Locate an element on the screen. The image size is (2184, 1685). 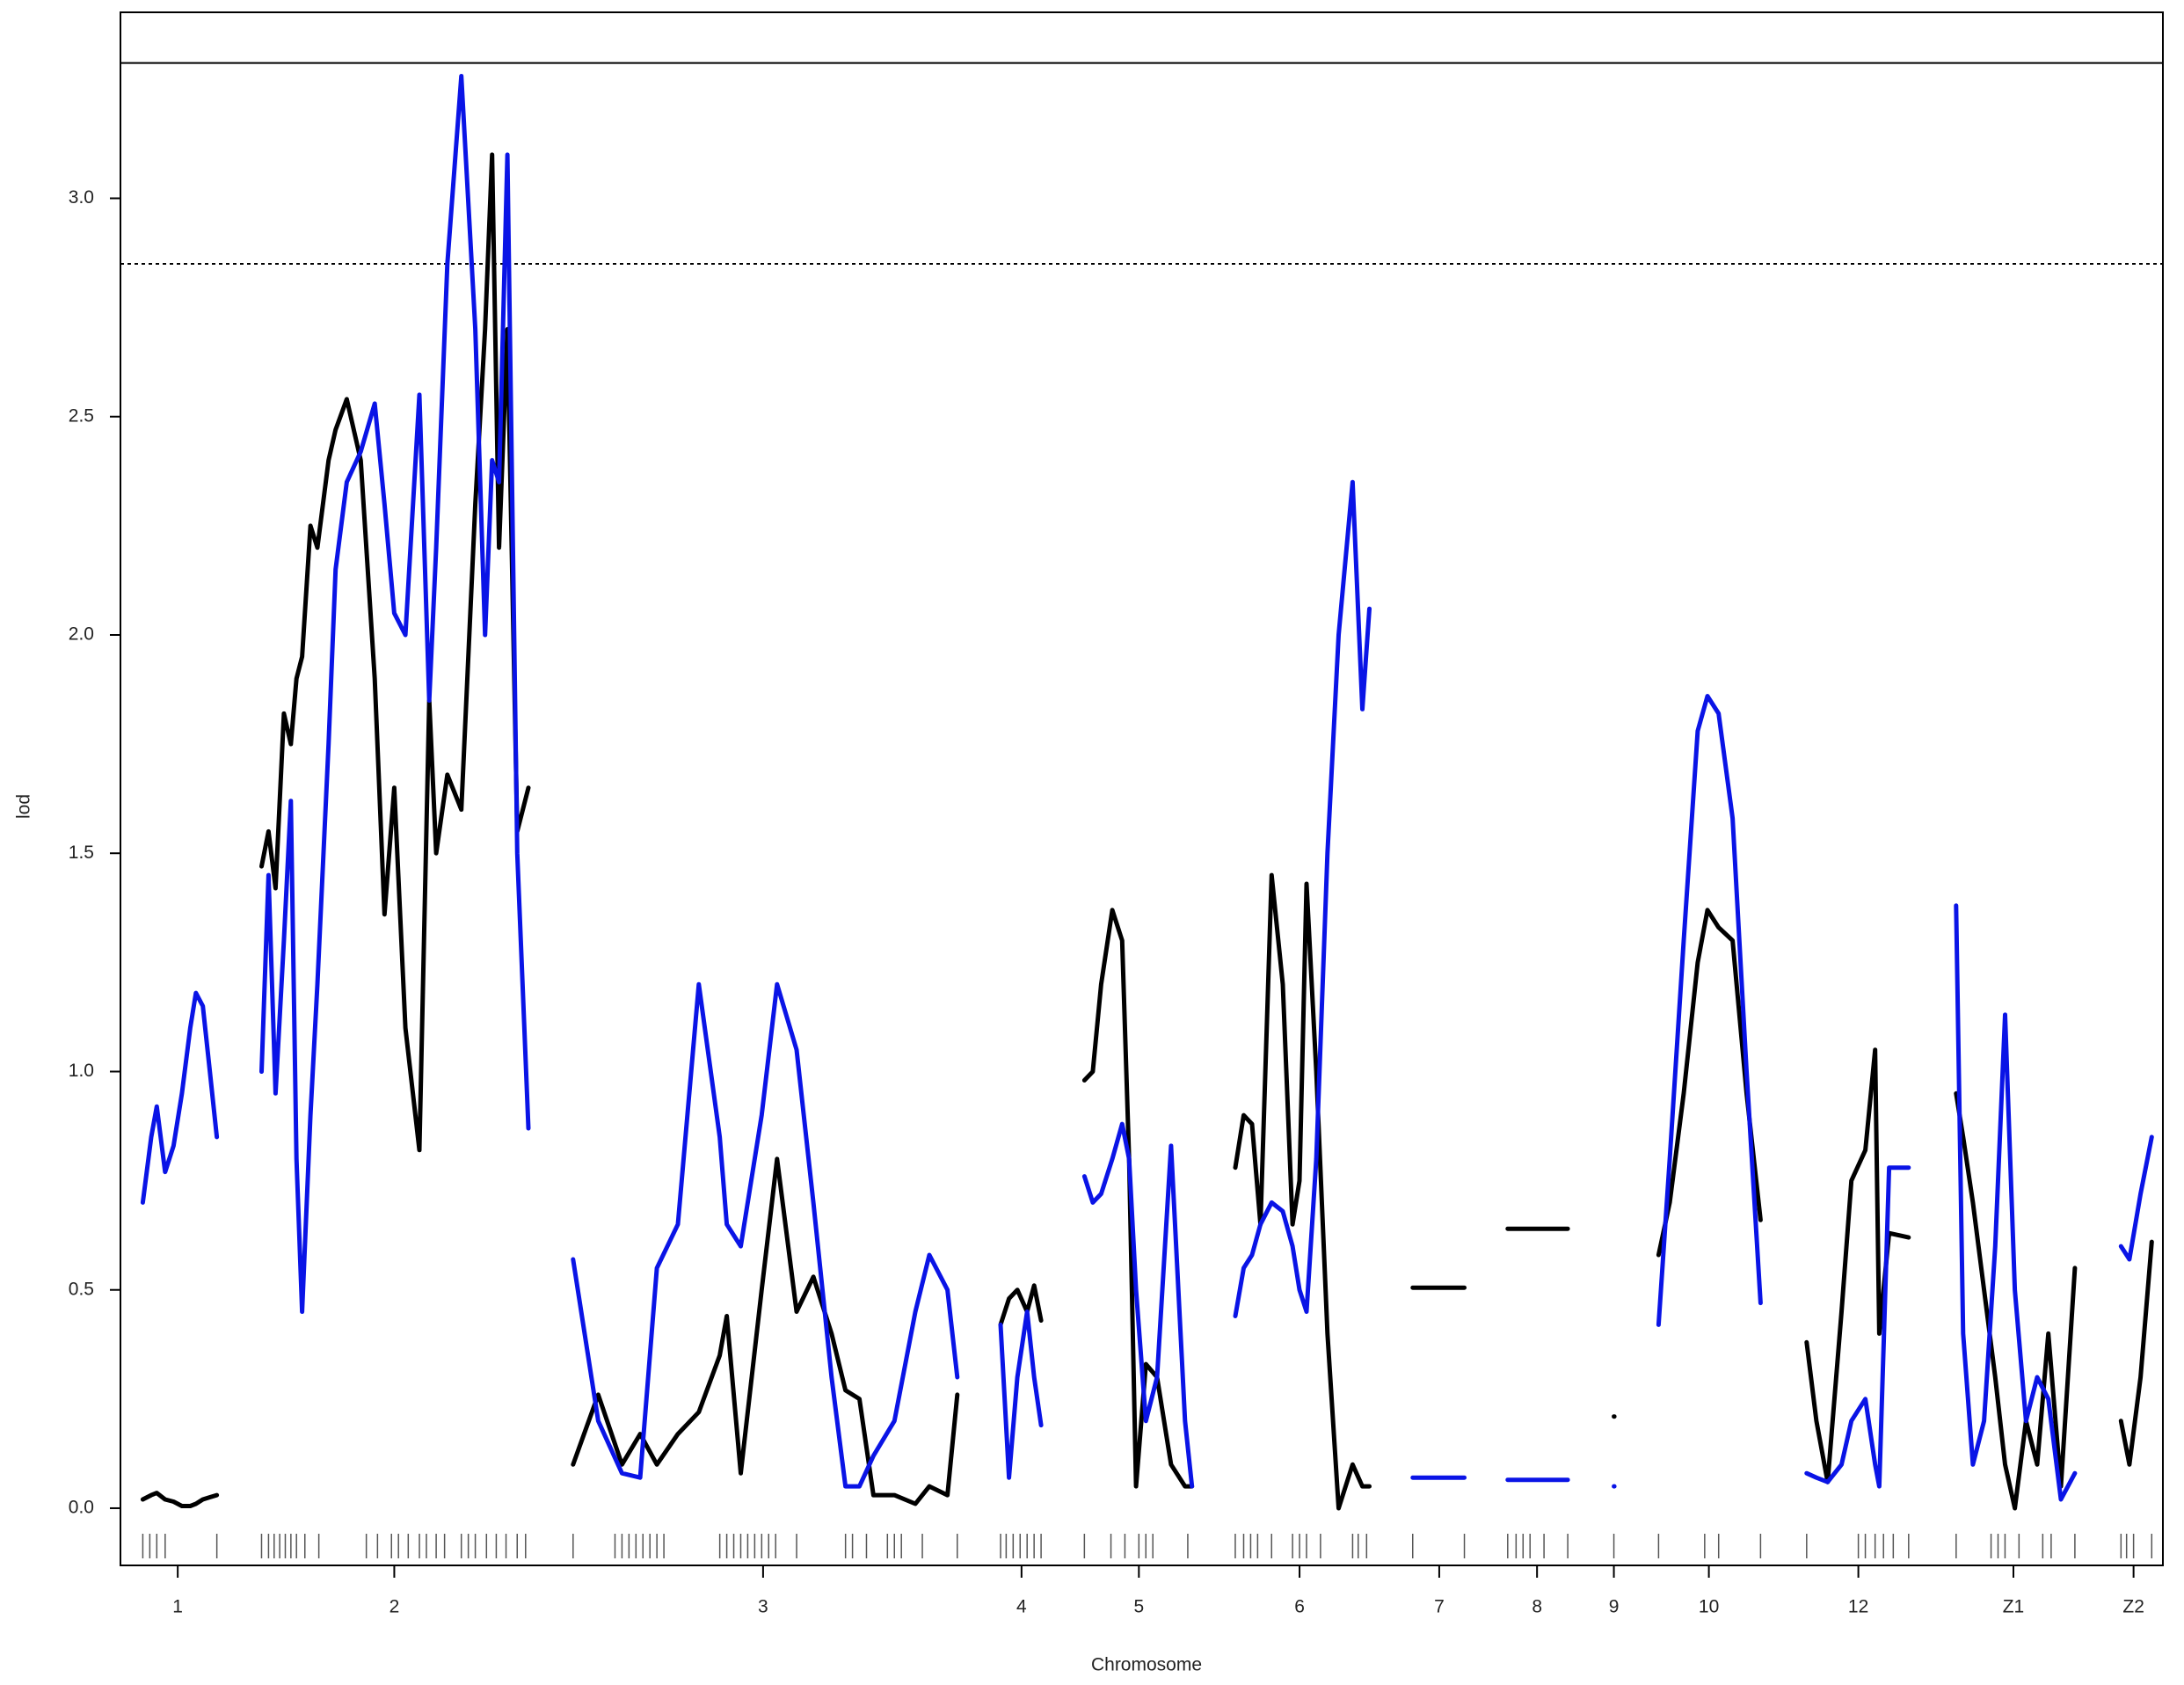
y-tick-label: 2.5 is located at coordinates (81, 415).